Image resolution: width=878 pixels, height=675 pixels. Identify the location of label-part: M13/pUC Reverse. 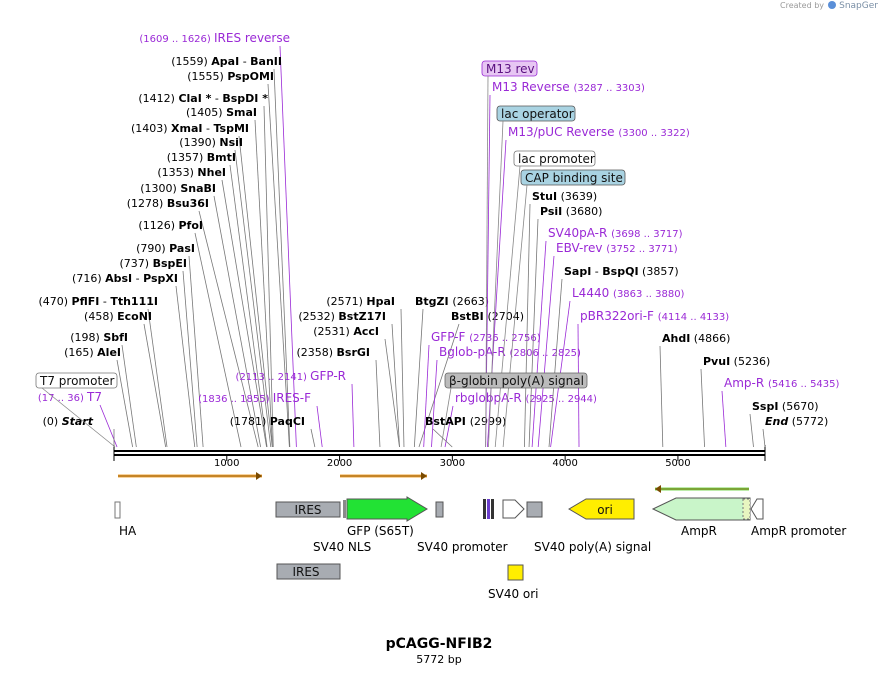
(563, 132).